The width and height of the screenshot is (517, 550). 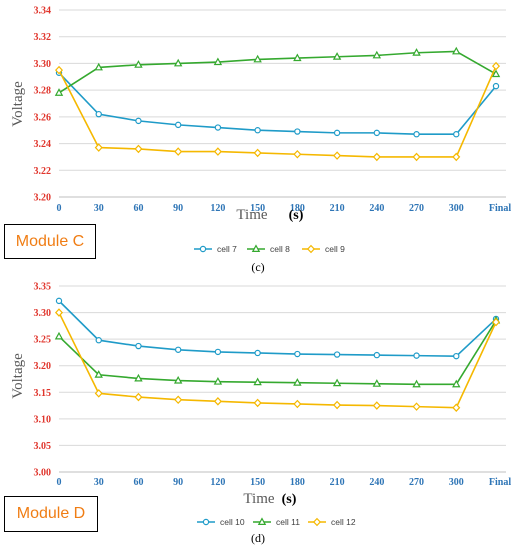 I want to click on y-tick-label: 3.34, so click(x=43, y=11).